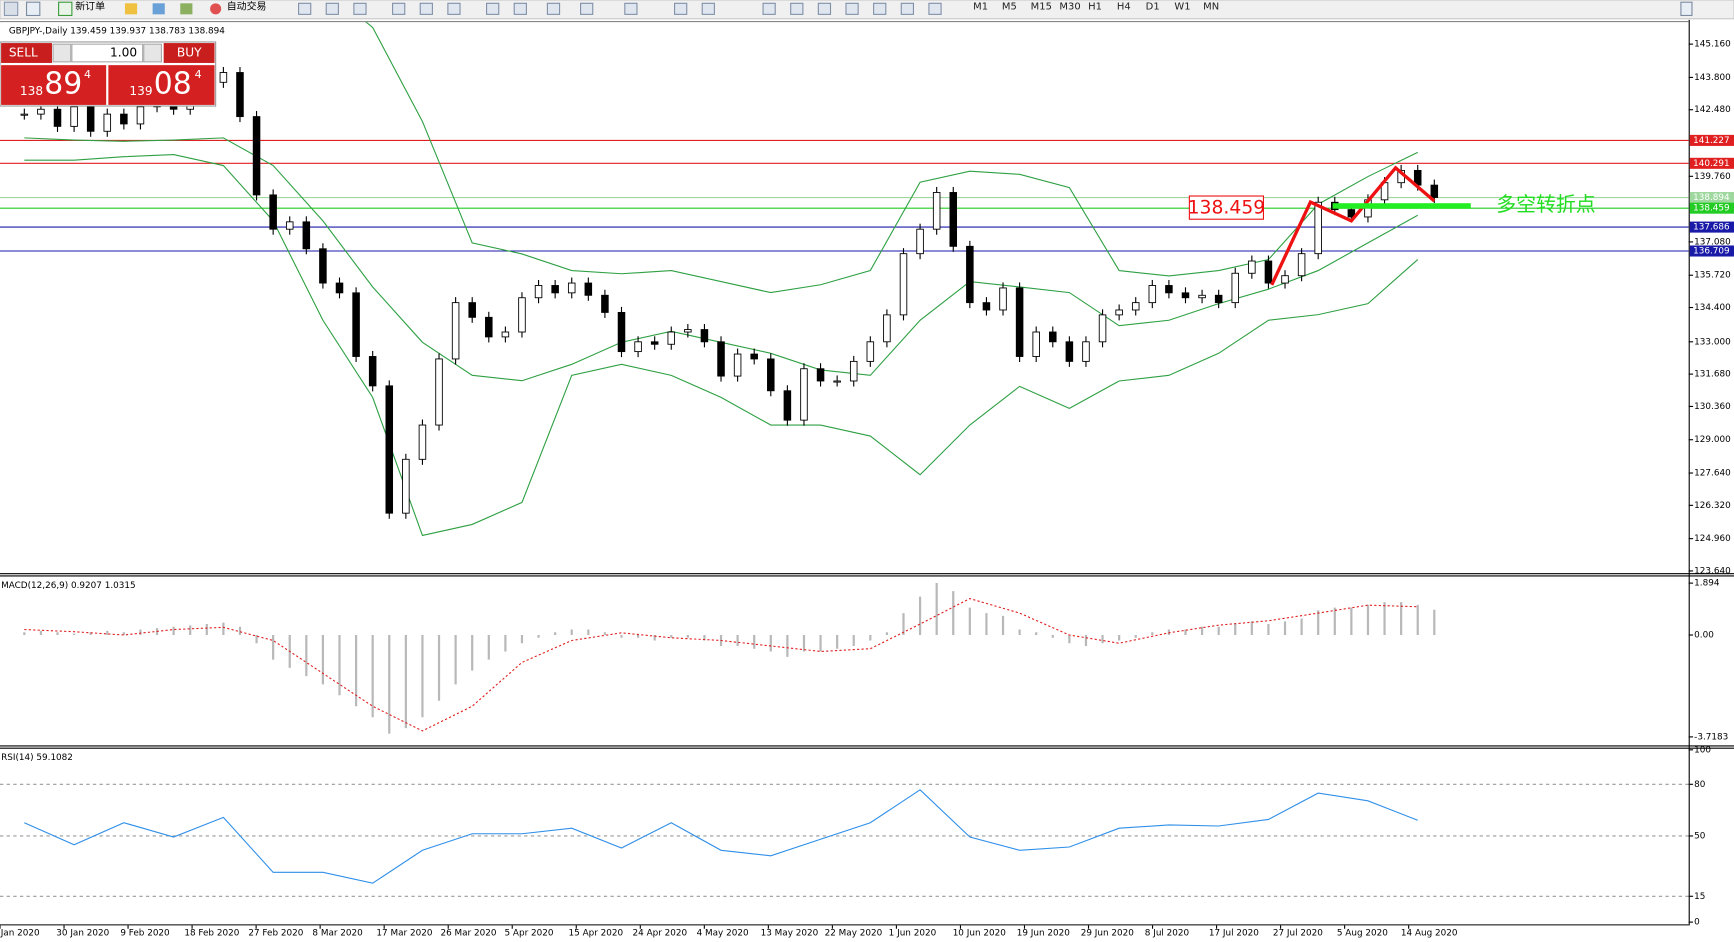  I want to click on macd-panel, so click(729, 658).